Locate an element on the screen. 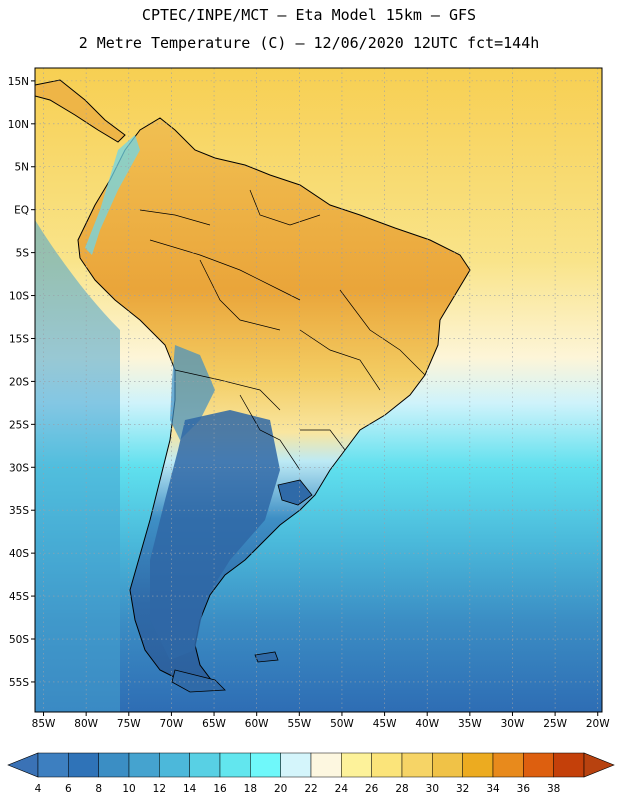 The height and width of the screenshot is (800, 618). lon-tick-label: 70W is located at coordinates (172, 724).